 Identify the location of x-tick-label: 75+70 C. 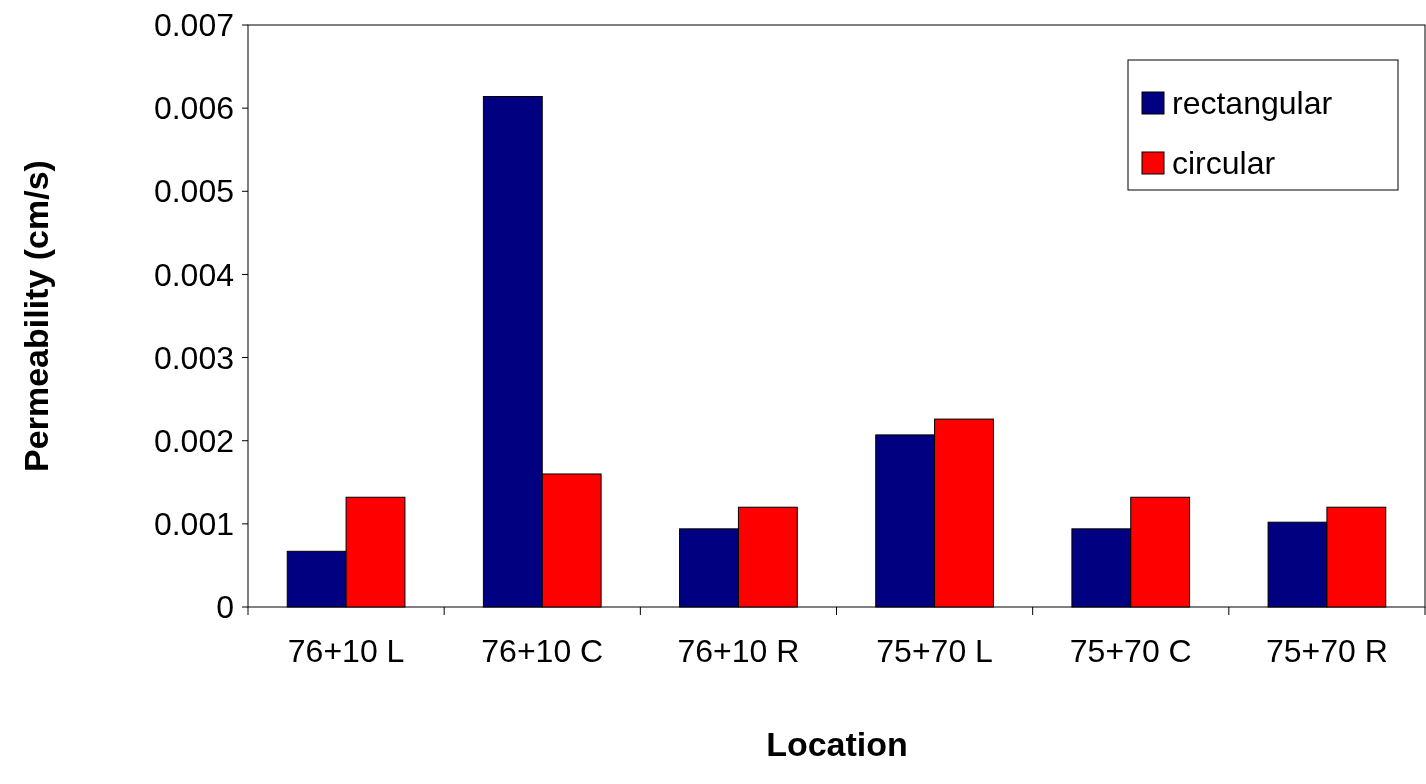
(1130, 651).